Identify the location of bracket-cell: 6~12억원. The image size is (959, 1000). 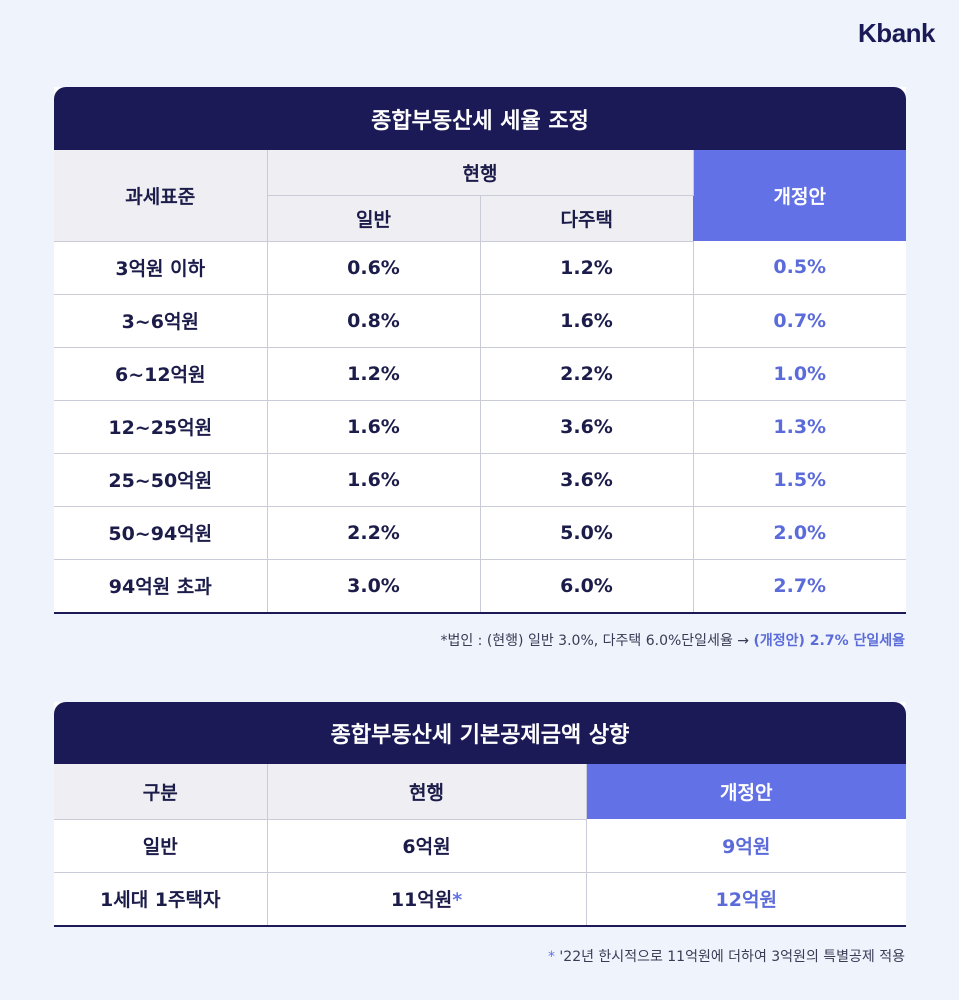
(161, 374).